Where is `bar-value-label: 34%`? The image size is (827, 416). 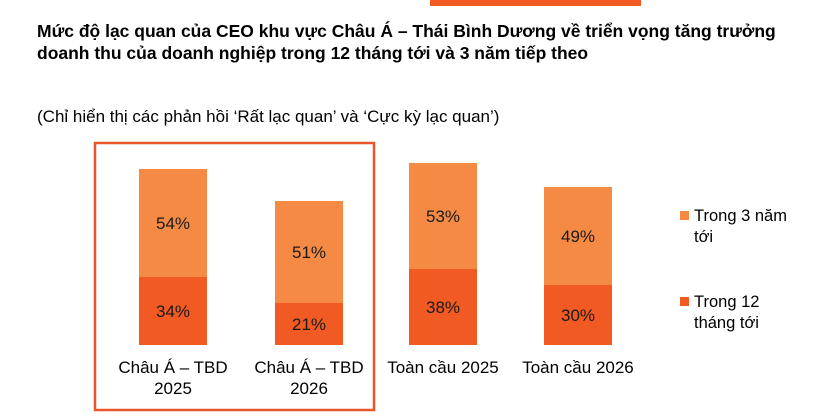
bar-value-label: 34% is located at coordinates (173, 311).